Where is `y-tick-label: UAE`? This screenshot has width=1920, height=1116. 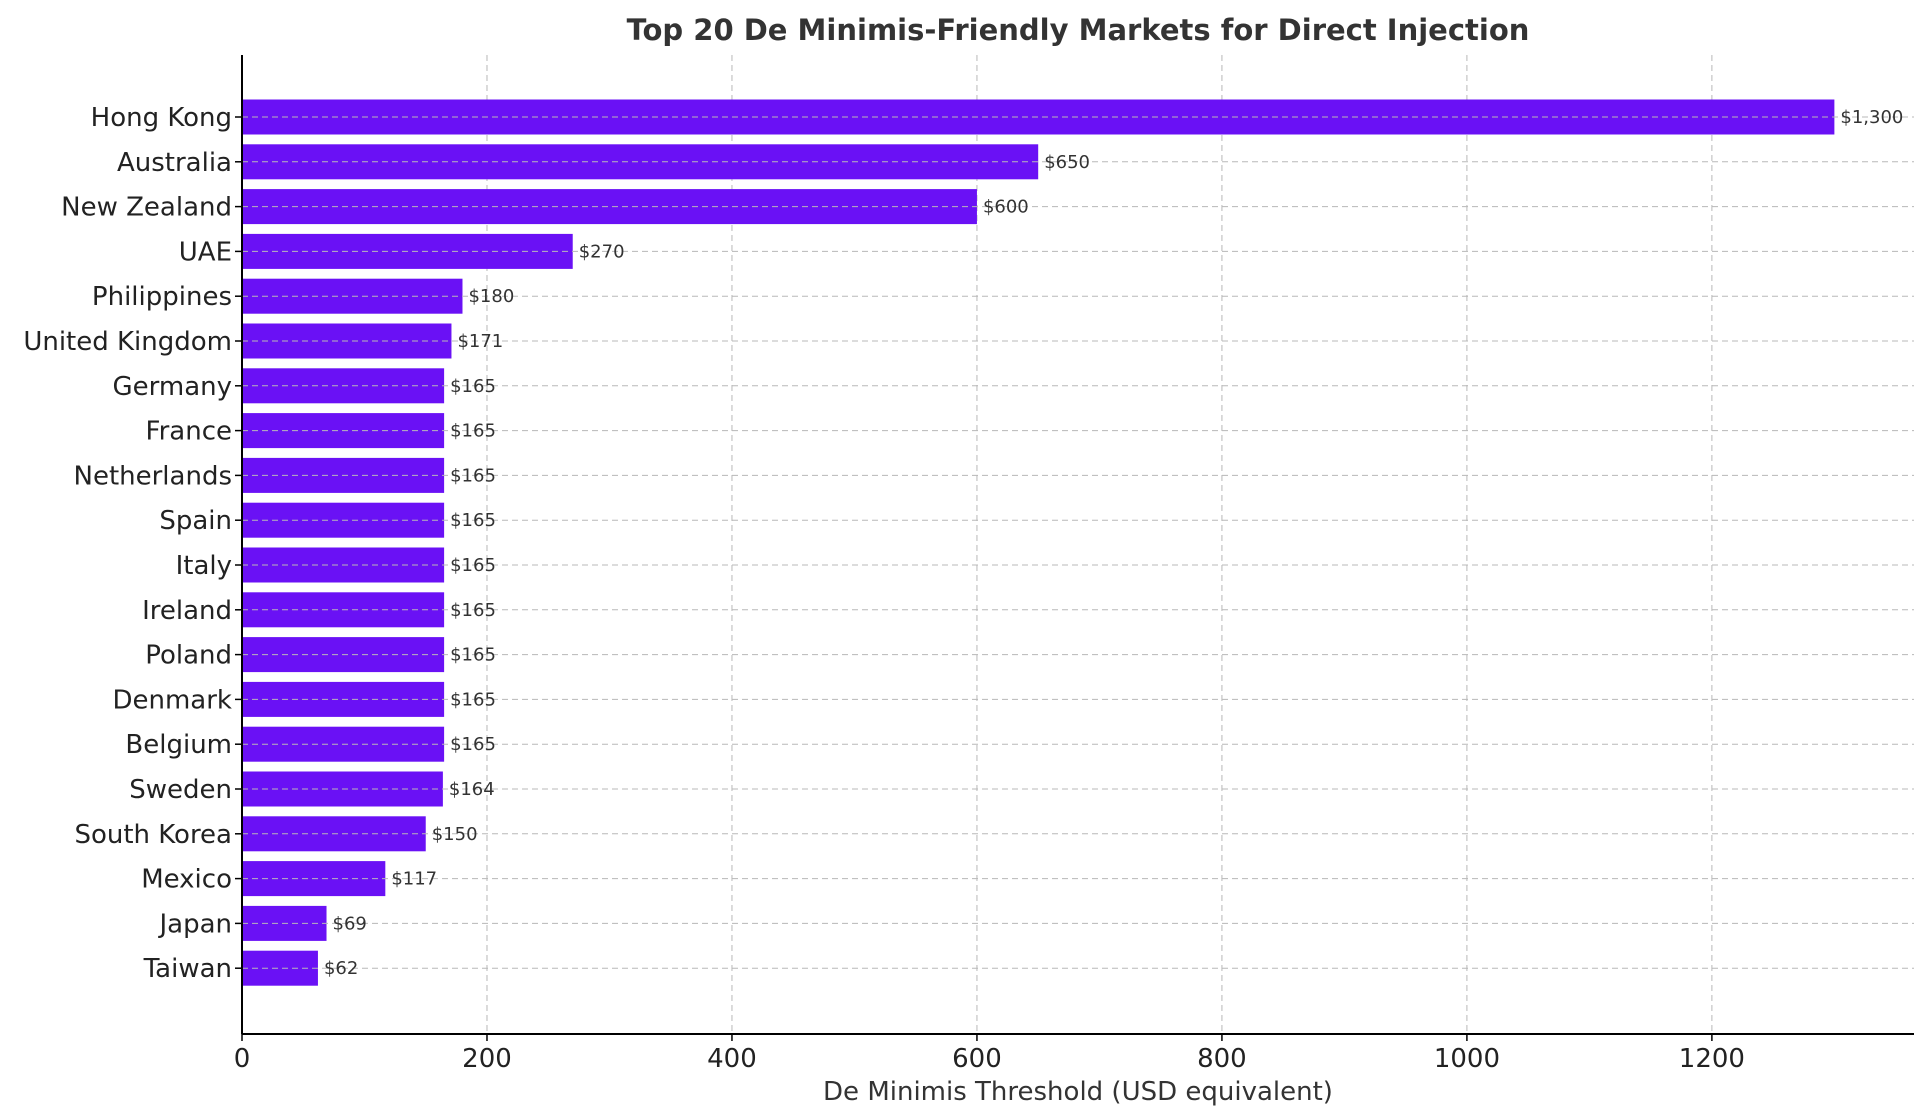 y-tick-label: UAE is located at coordinates (205, 252).